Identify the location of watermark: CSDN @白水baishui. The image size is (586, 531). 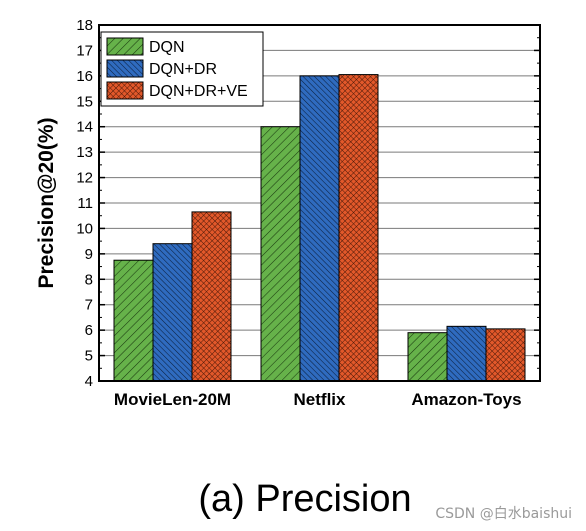
(503, 514).